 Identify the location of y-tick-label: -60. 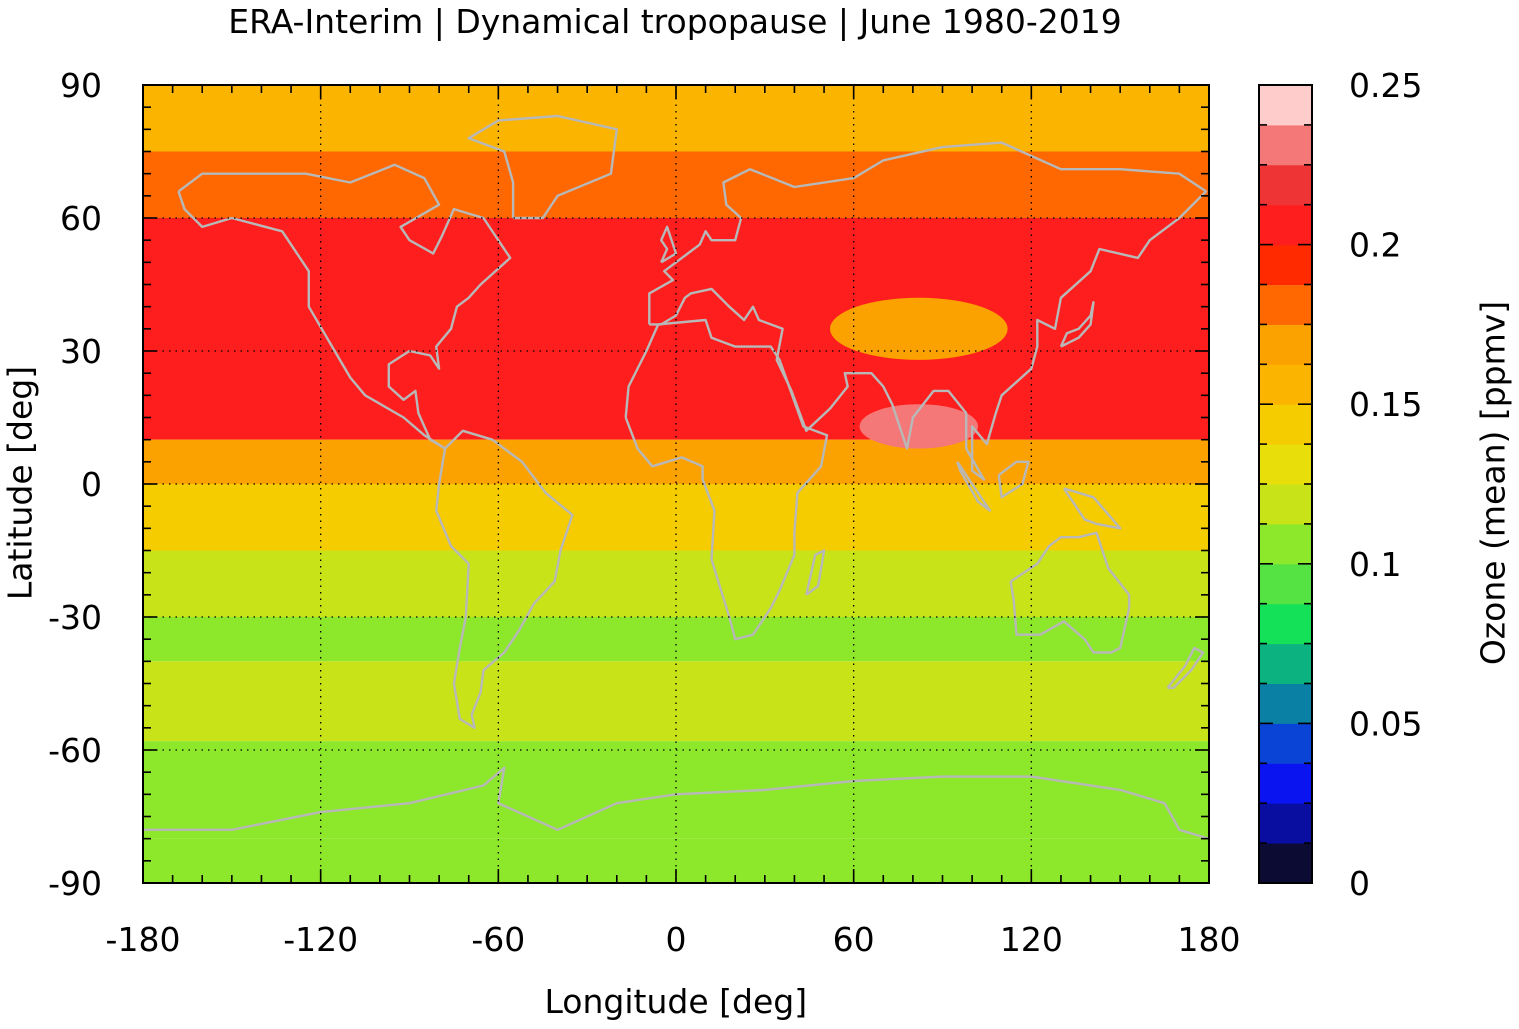
(75, 750).